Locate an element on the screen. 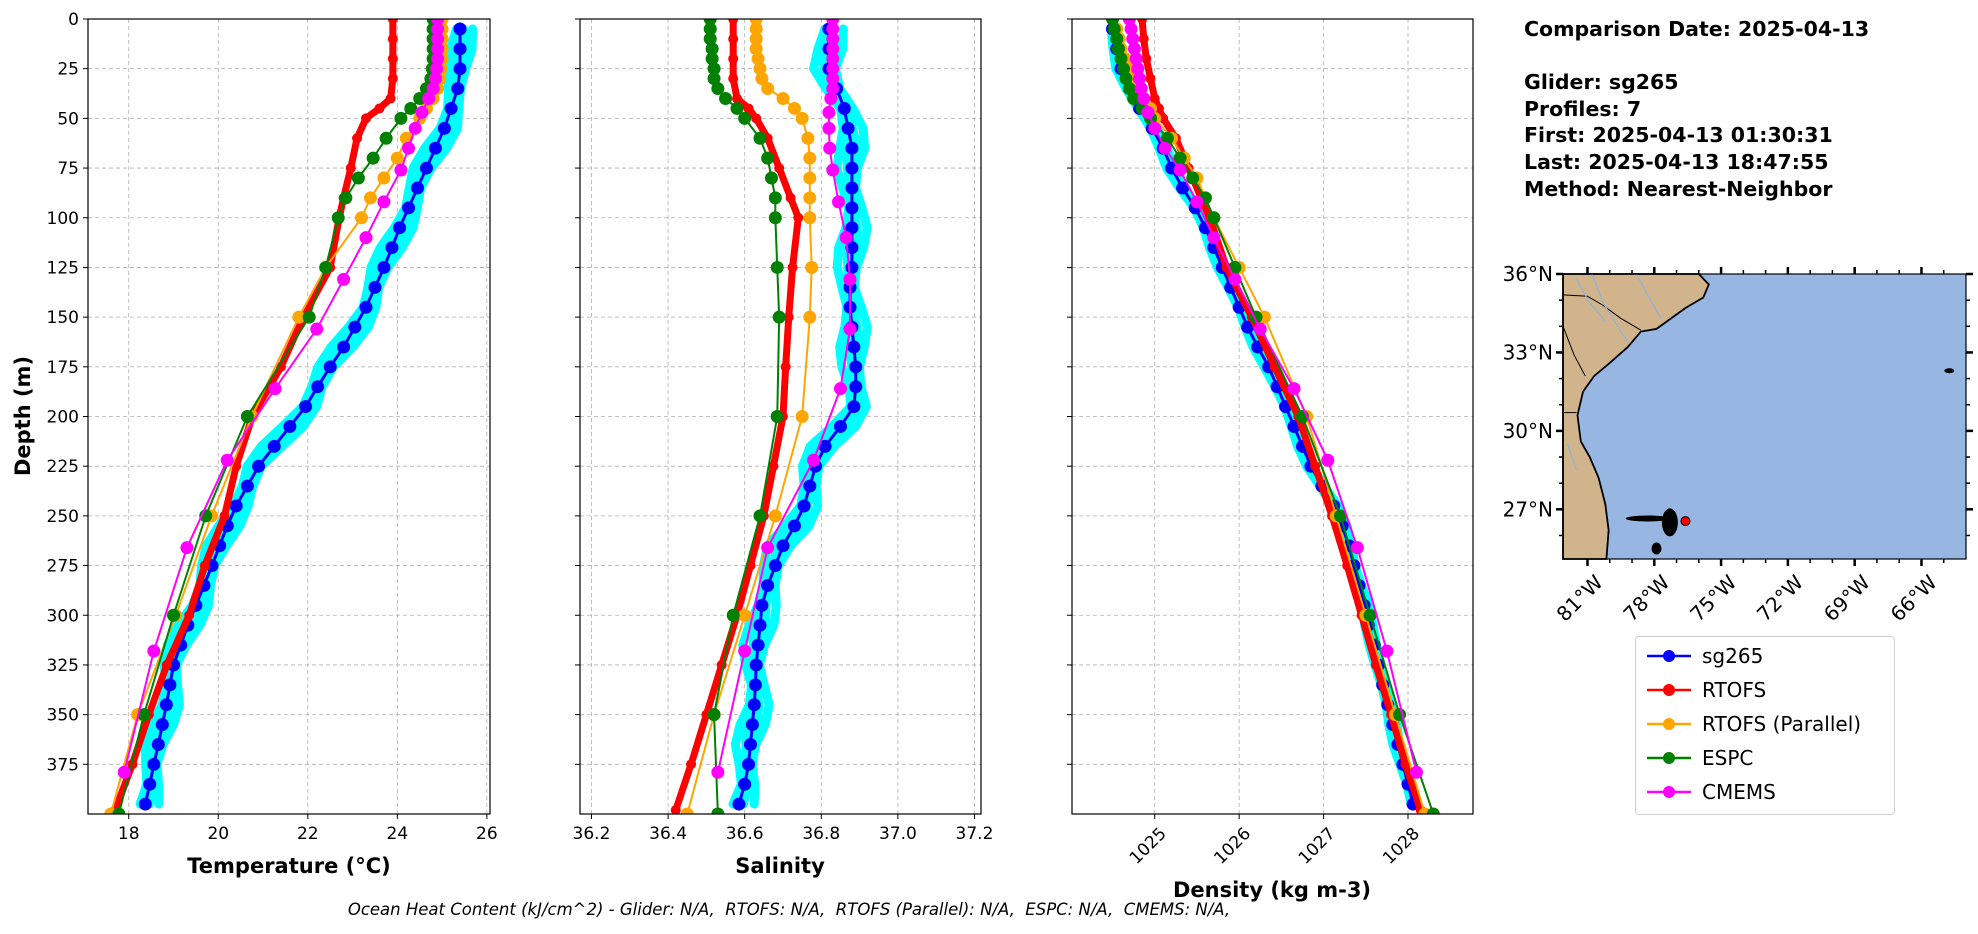  location-map: 36°N 33°N 30°N 27°N 81°W 78°W 75°W 72°W 69°W 66°W is located at coordinates (1738, 444).